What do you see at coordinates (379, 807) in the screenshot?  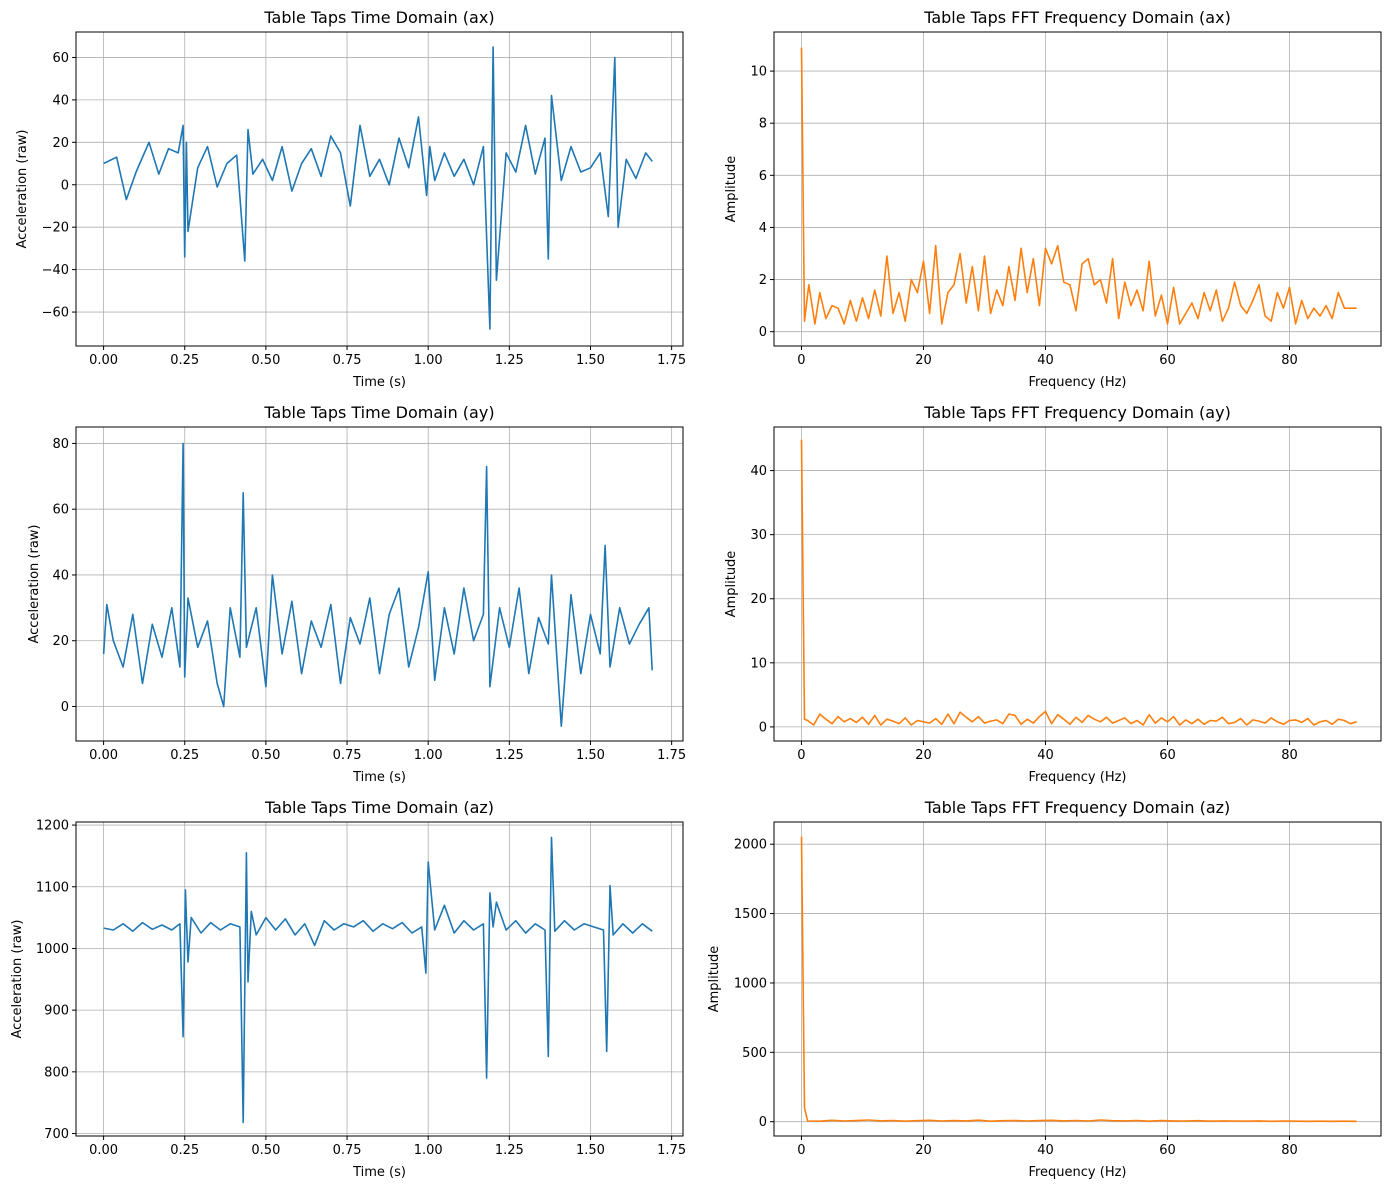 I see `chart-title: Table Taps Time Domain (az)` at bounding box center [379, 807].